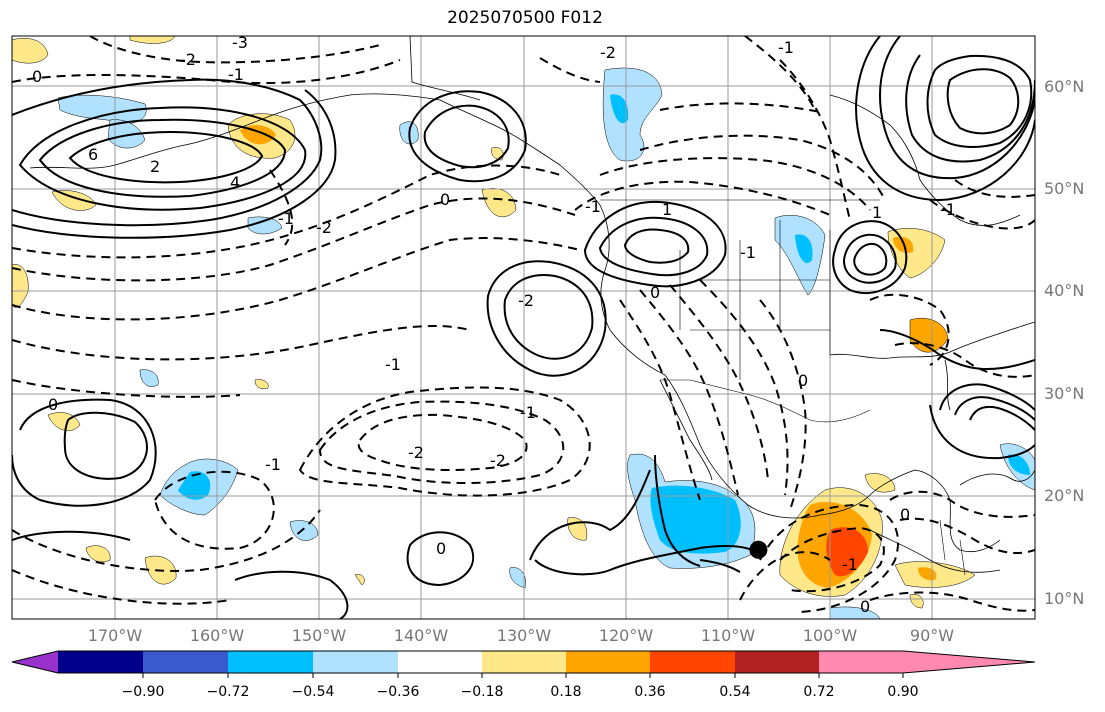 This screenshot has width=1105, height=712. What do you see at coordinates (524, 635) in the screenshot?
I see `lon-label: 130°W` at bounding box center [524, 635].